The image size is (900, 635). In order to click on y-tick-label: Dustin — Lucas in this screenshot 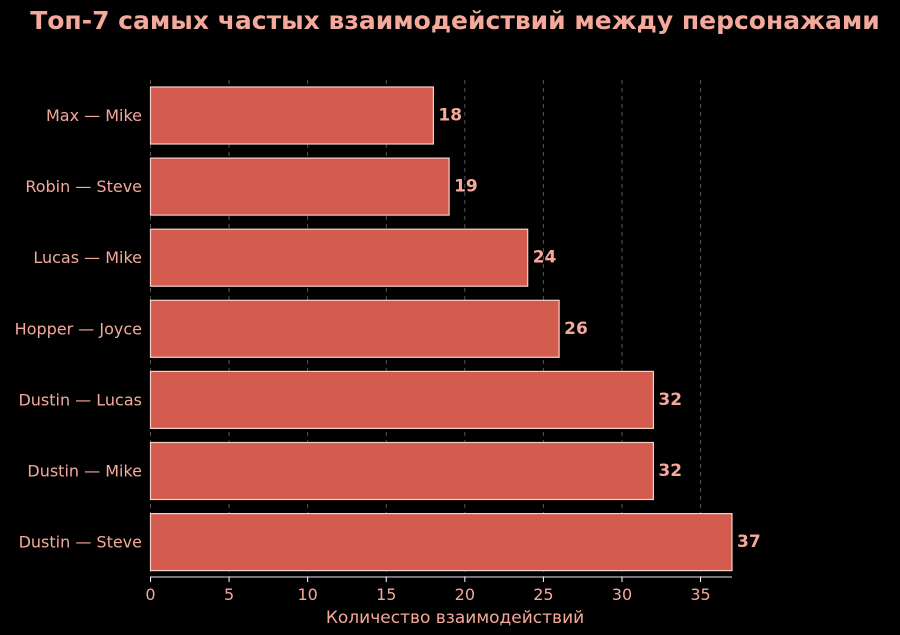, I will do `click(80, 399)`.